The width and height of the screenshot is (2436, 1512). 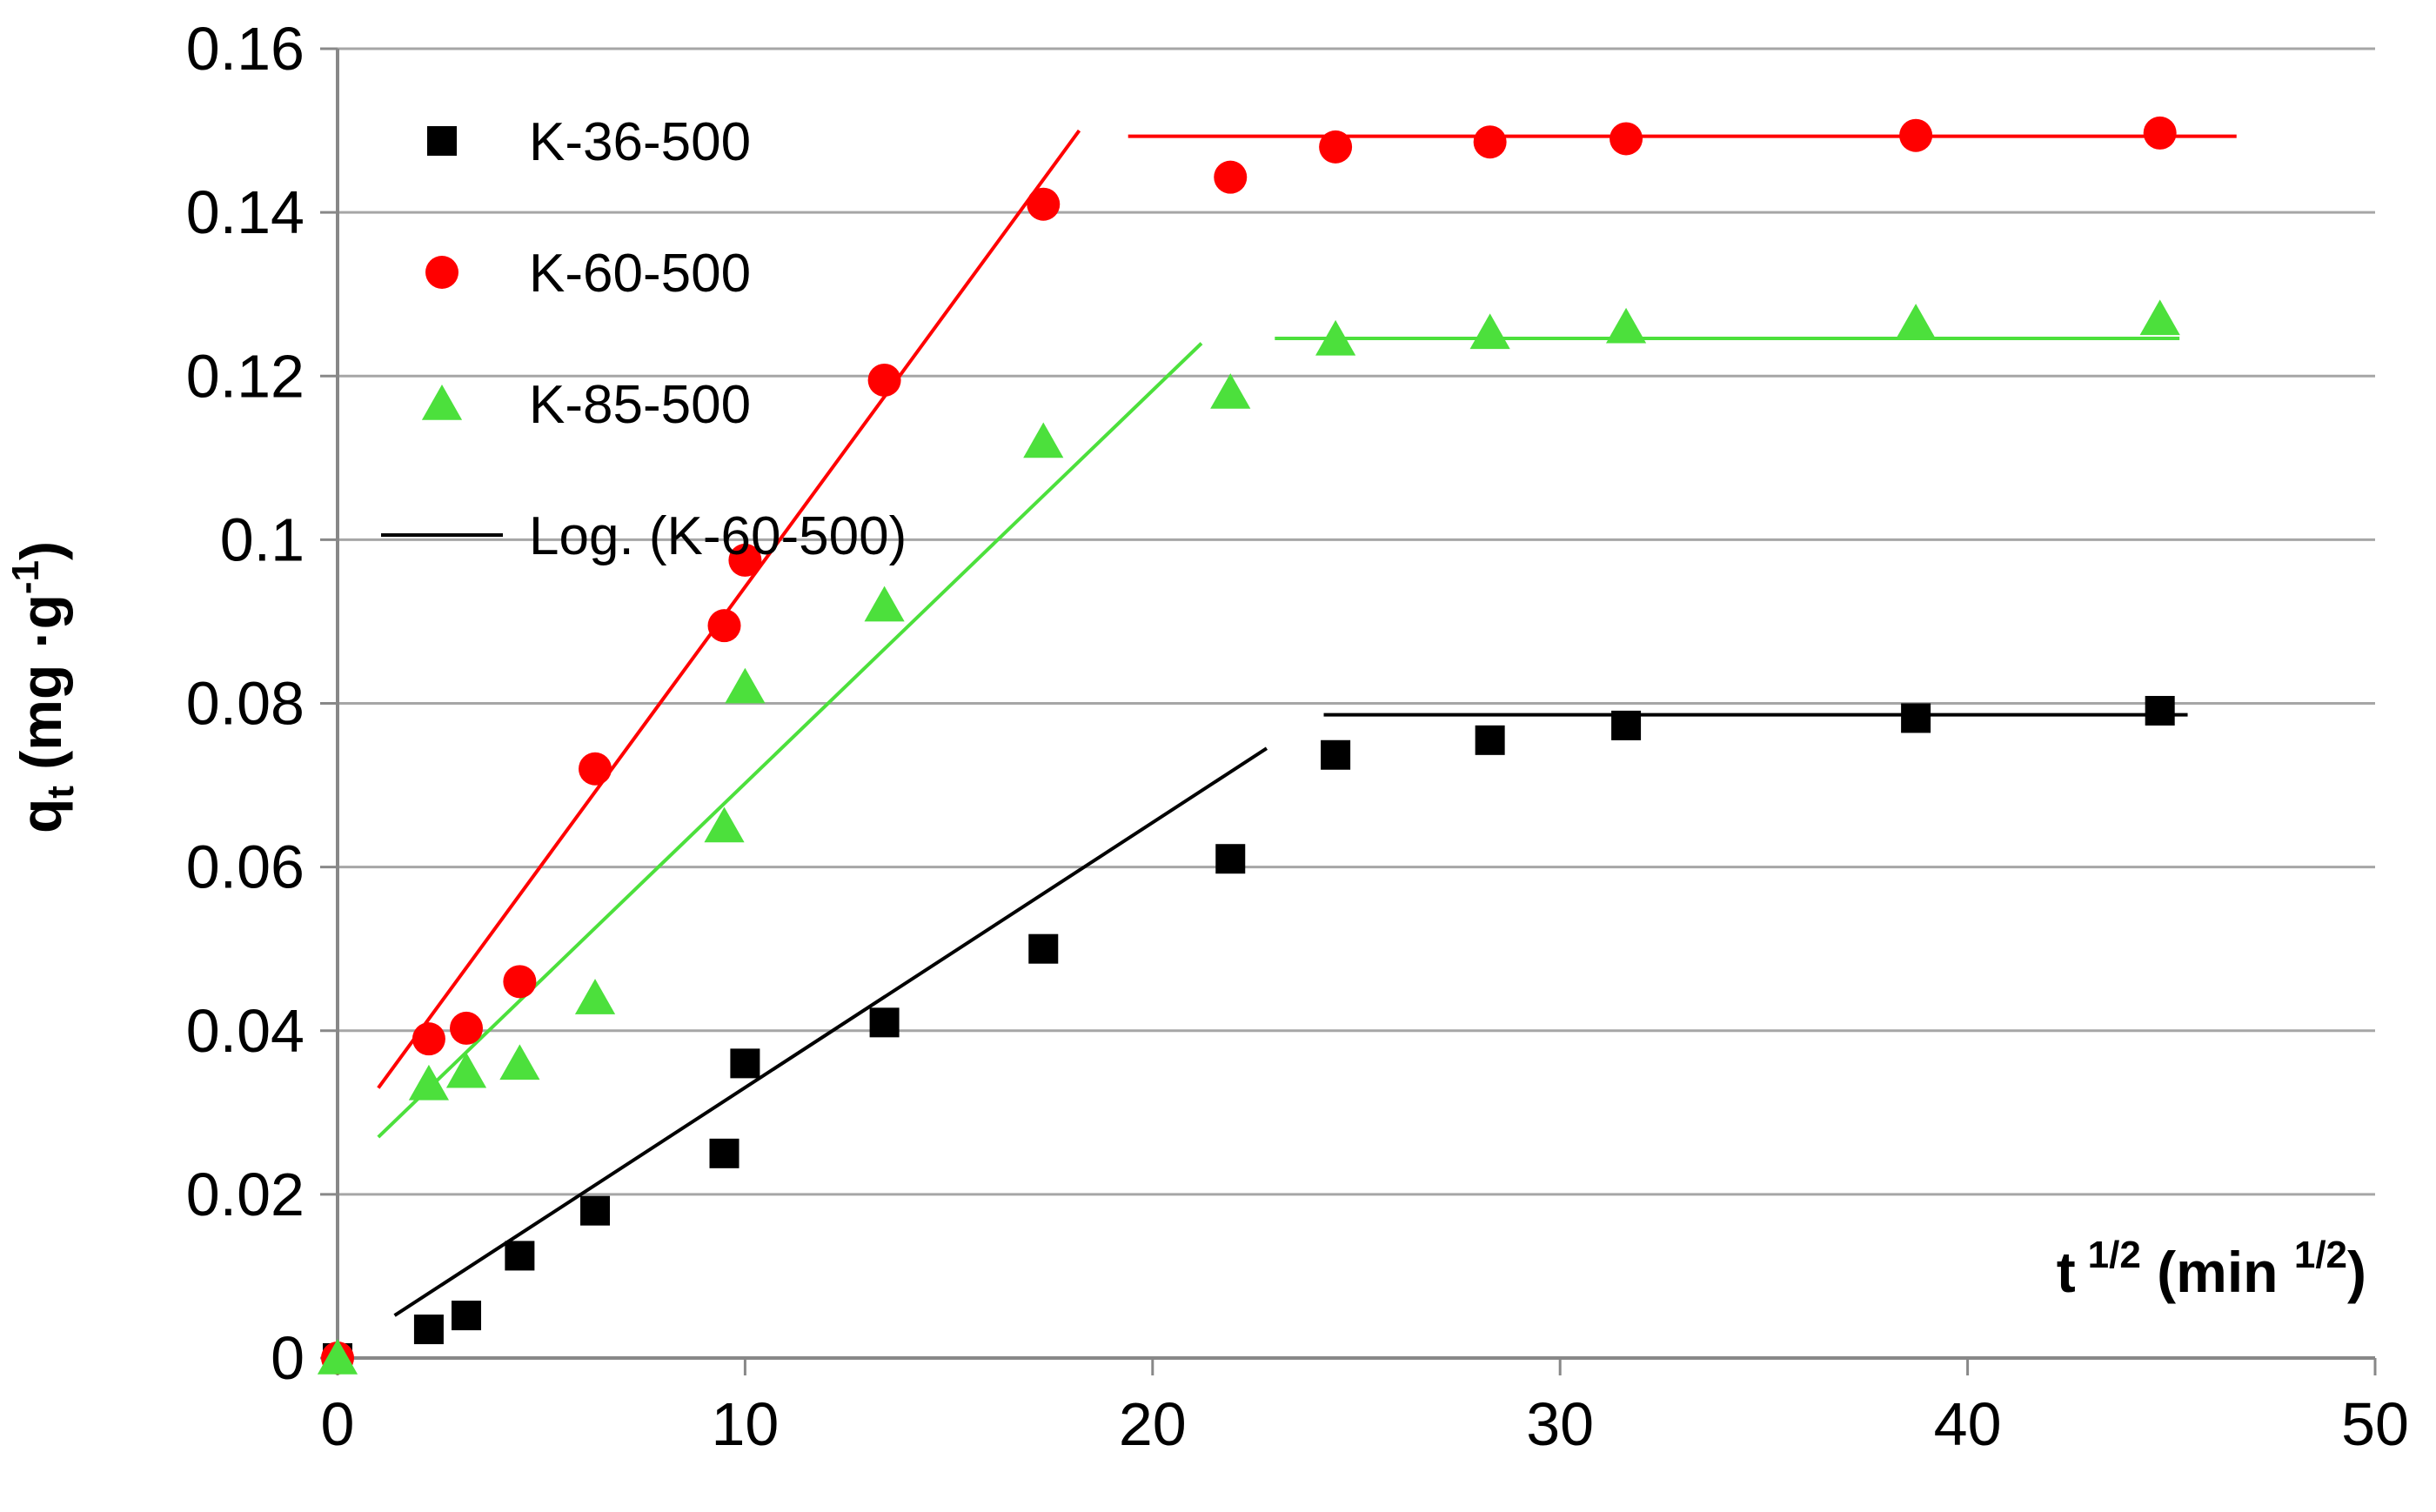 What do you see at coordinates (41, 690) in the screenshot?
I see `y-axis-title-unit: (mg ·g` at bounding box center [41, 690].